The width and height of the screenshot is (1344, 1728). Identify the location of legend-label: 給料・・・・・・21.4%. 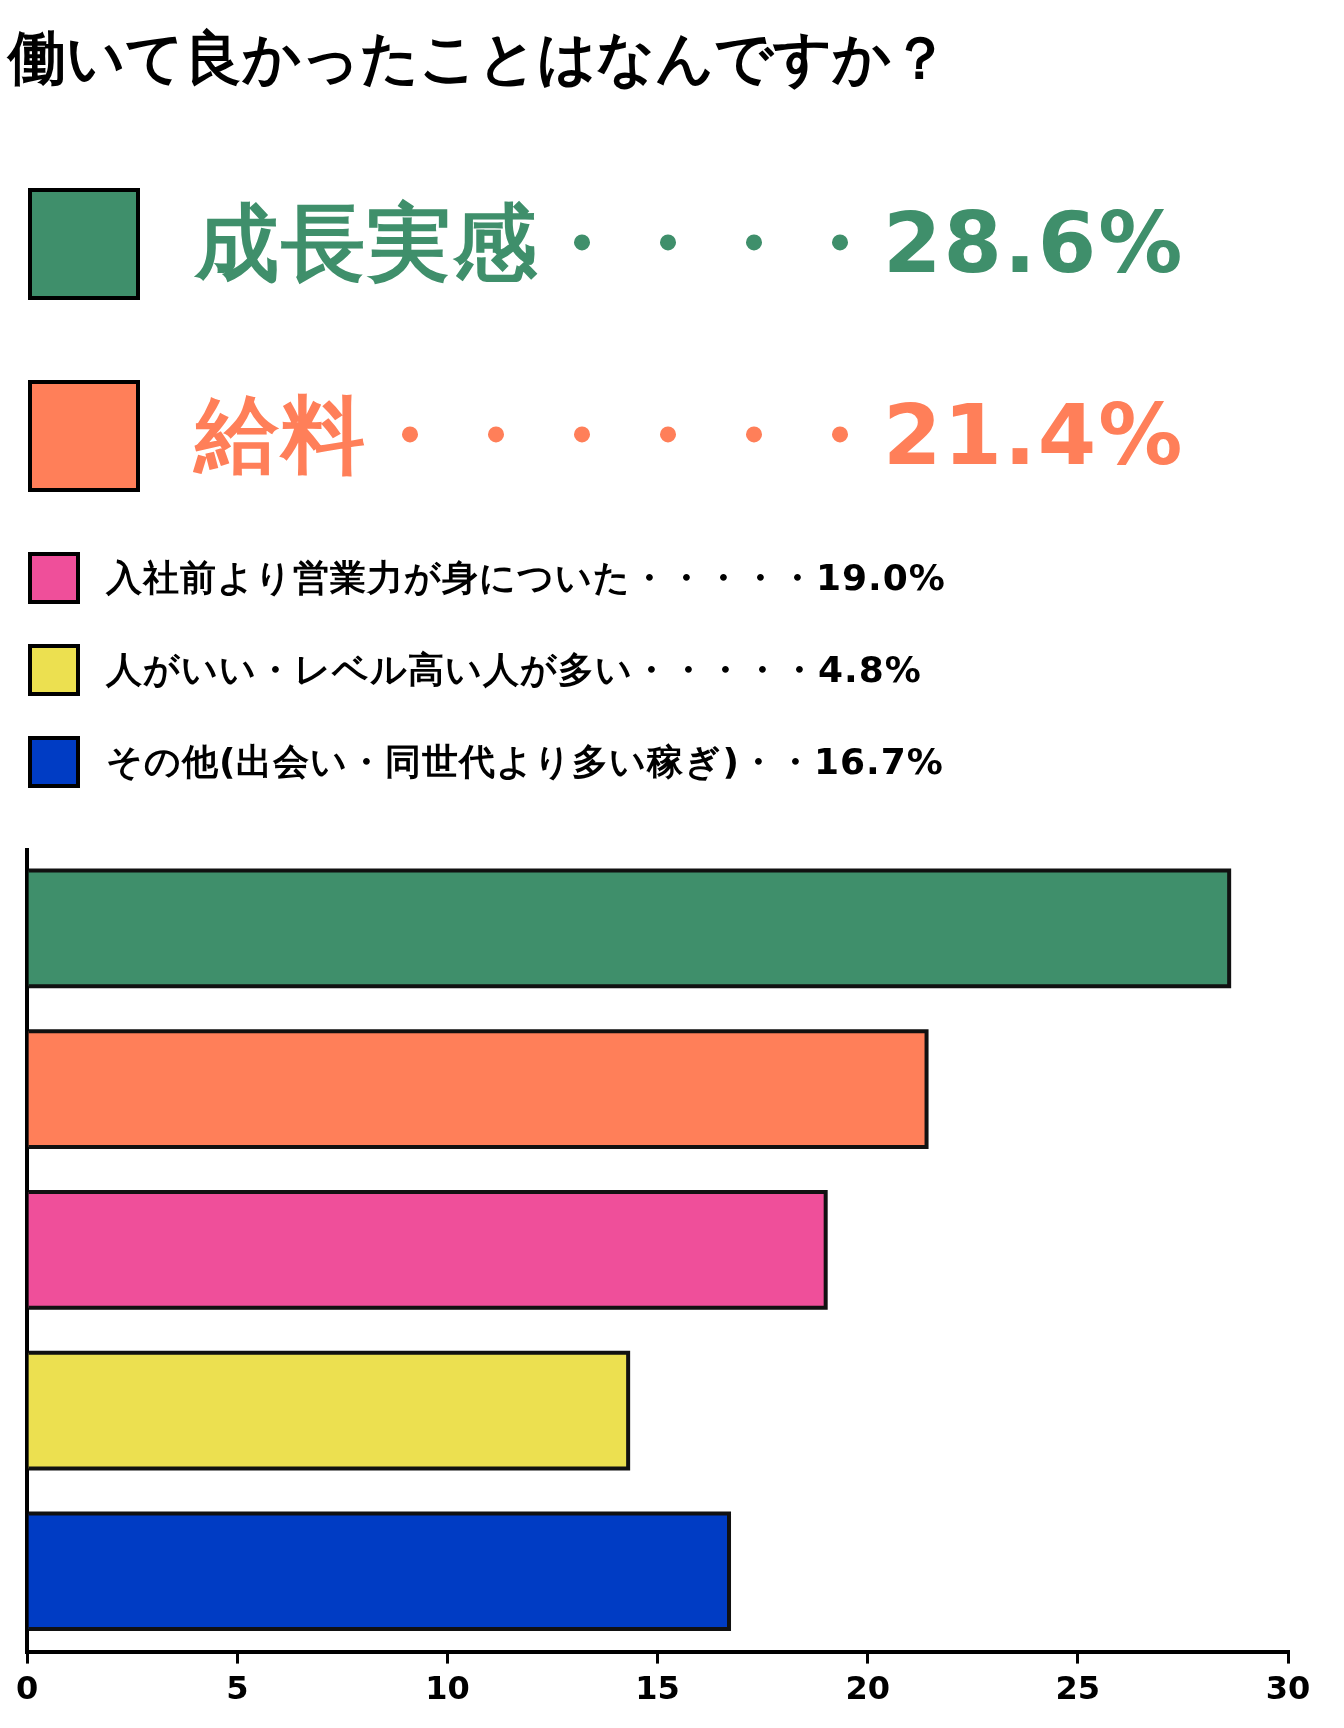
(690, 435).